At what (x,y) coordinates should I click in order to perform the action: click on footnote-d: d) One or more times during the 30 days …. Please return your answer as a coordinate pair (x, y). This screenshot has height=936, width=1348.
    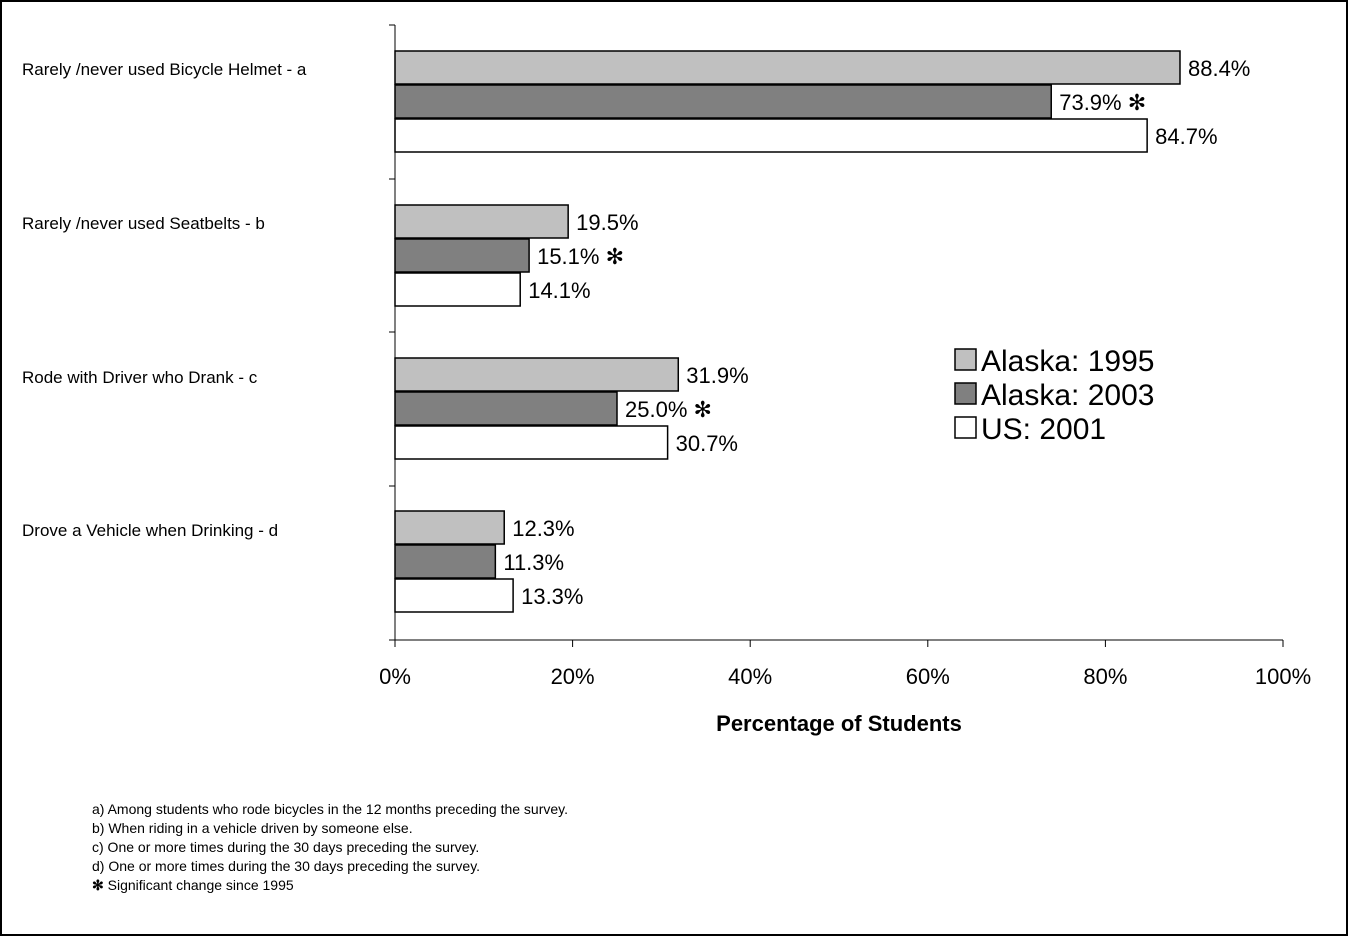
    Looking at the image, I should click on (286, 866).